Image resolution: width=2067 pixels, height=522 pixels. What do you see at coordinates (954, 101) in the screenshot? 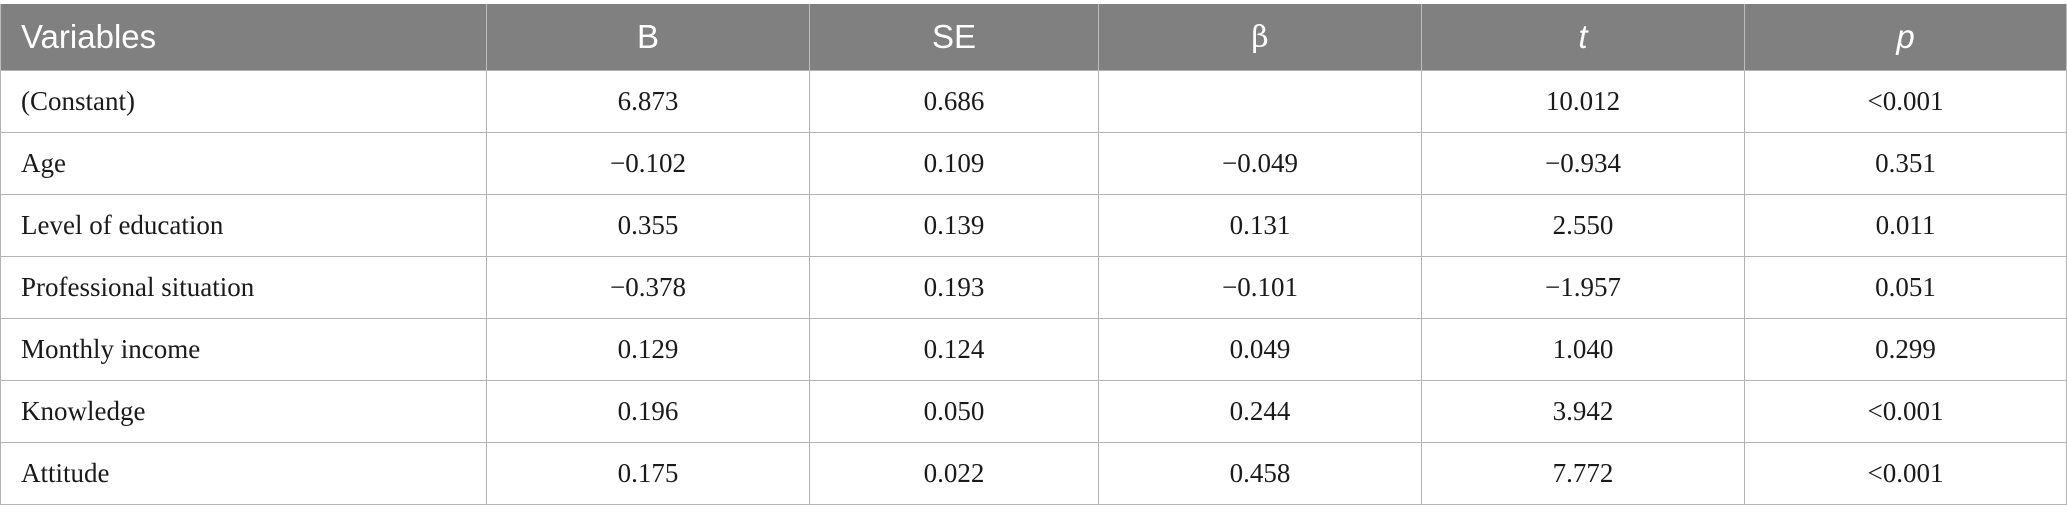
I see `cell-se: 0.686` at bounding box center [954, 101].